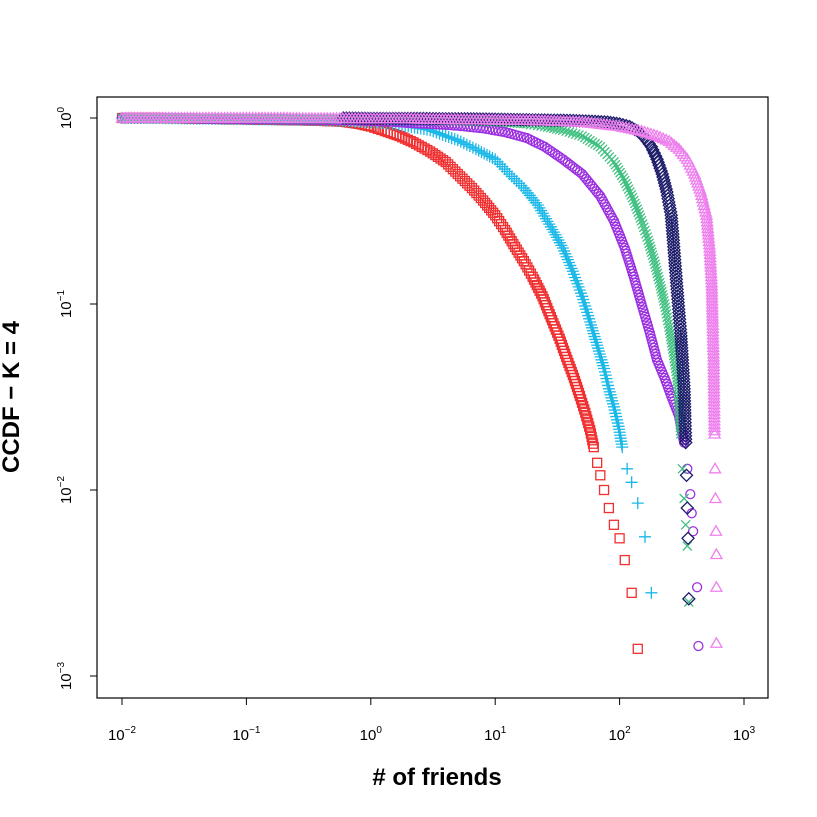  I want to click on y-tick-base: 10, so click(66, 120).